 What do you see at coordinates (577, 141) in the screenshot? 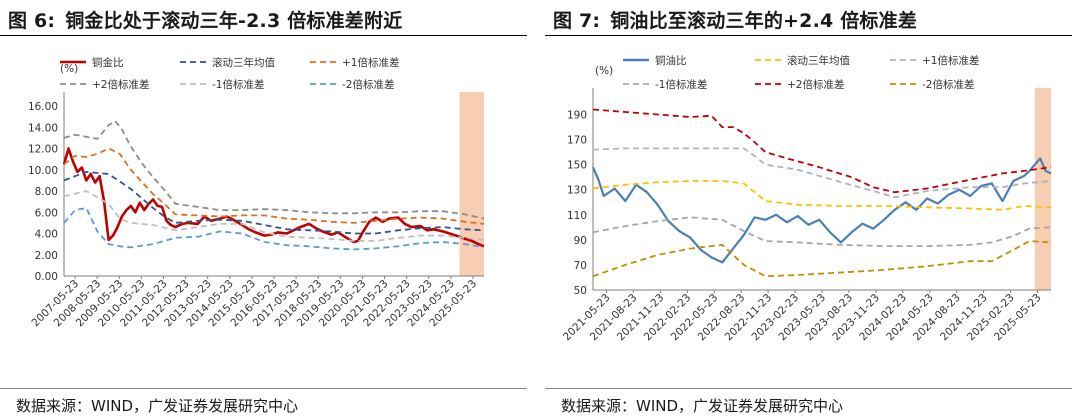
I see `y-tick-label: 170` at bounding box center [577, 141].